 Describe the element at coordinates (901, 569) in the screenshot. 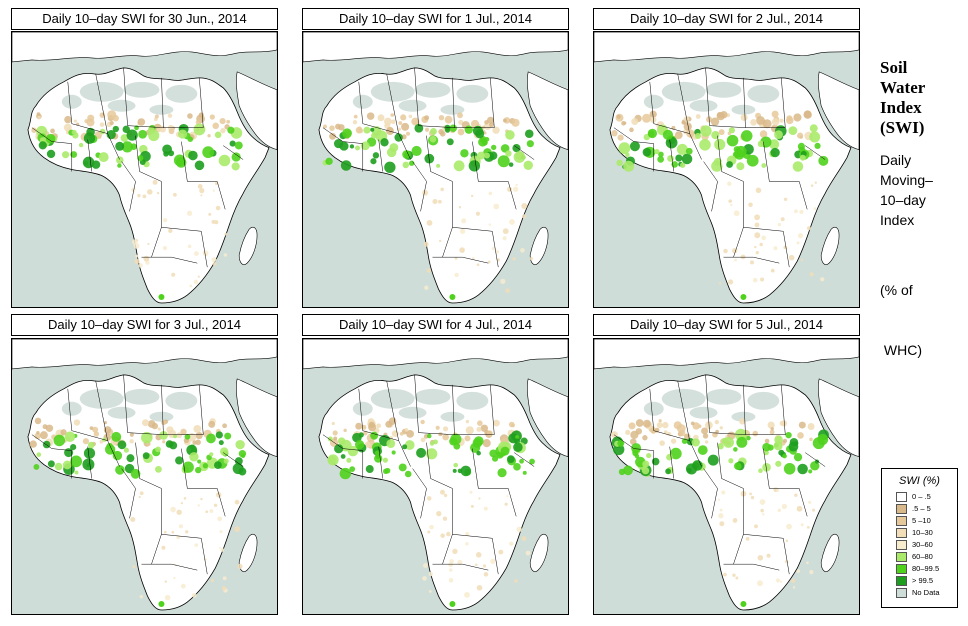

I see `legend-swatch` at that location.